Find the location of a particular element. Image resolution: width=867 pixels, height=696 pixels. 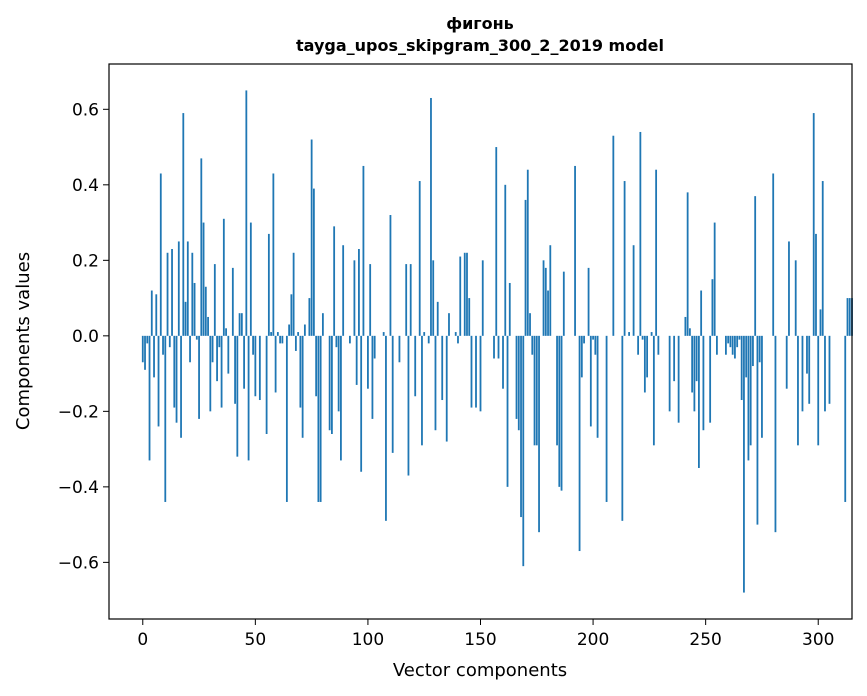

x-tick-label-2: 100 is located at coordinates (368, 640).